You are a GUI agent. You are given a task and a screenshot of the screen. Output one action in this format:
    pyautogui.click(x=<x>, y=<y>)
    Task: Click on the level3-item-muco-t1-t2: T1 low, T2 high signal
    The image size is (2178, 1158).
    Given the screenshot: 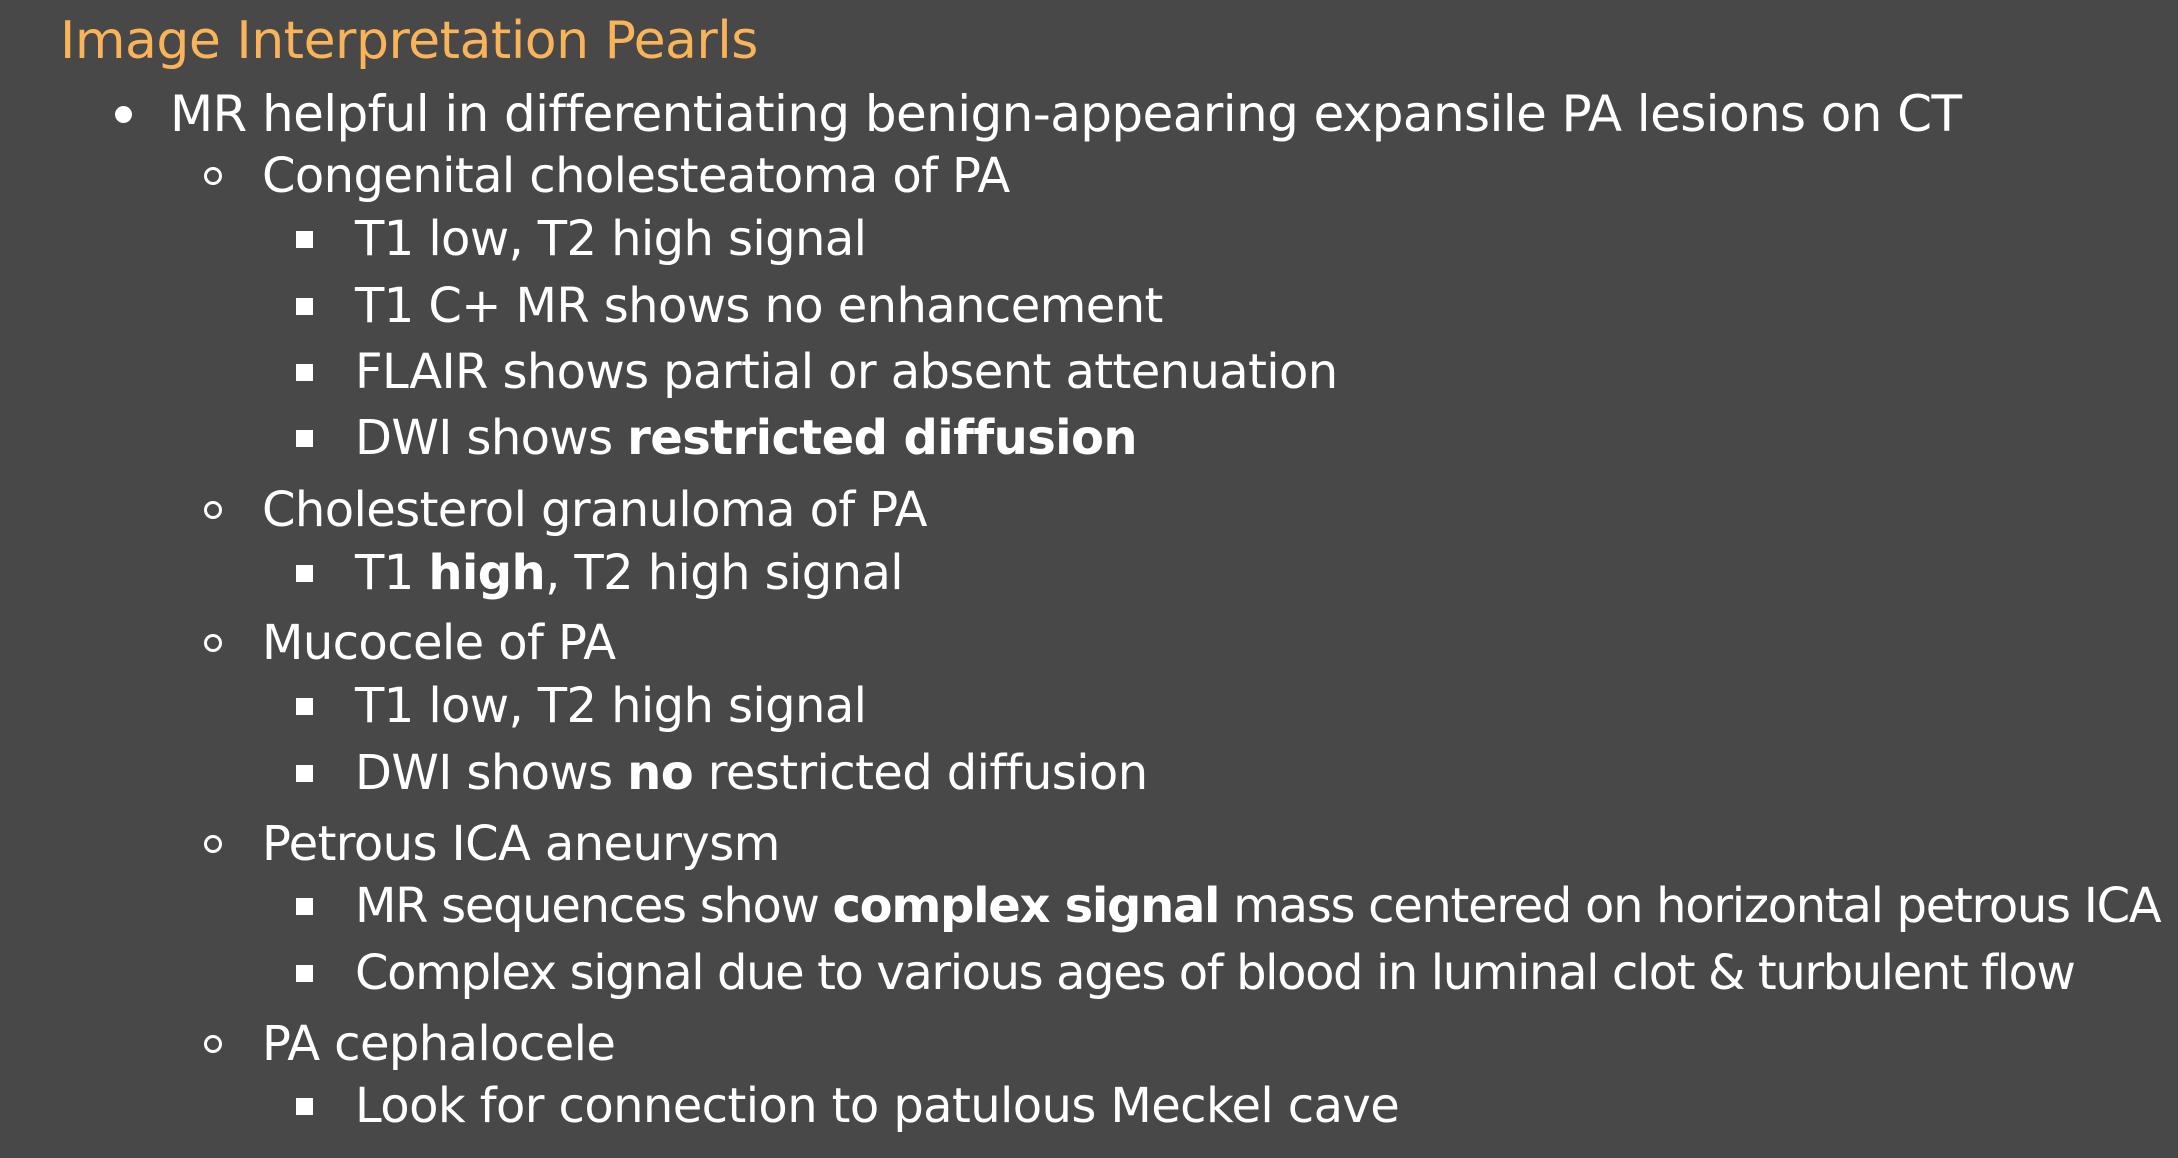 What is the action you would take?
    pyautogui.click(x=611, y=706)
    